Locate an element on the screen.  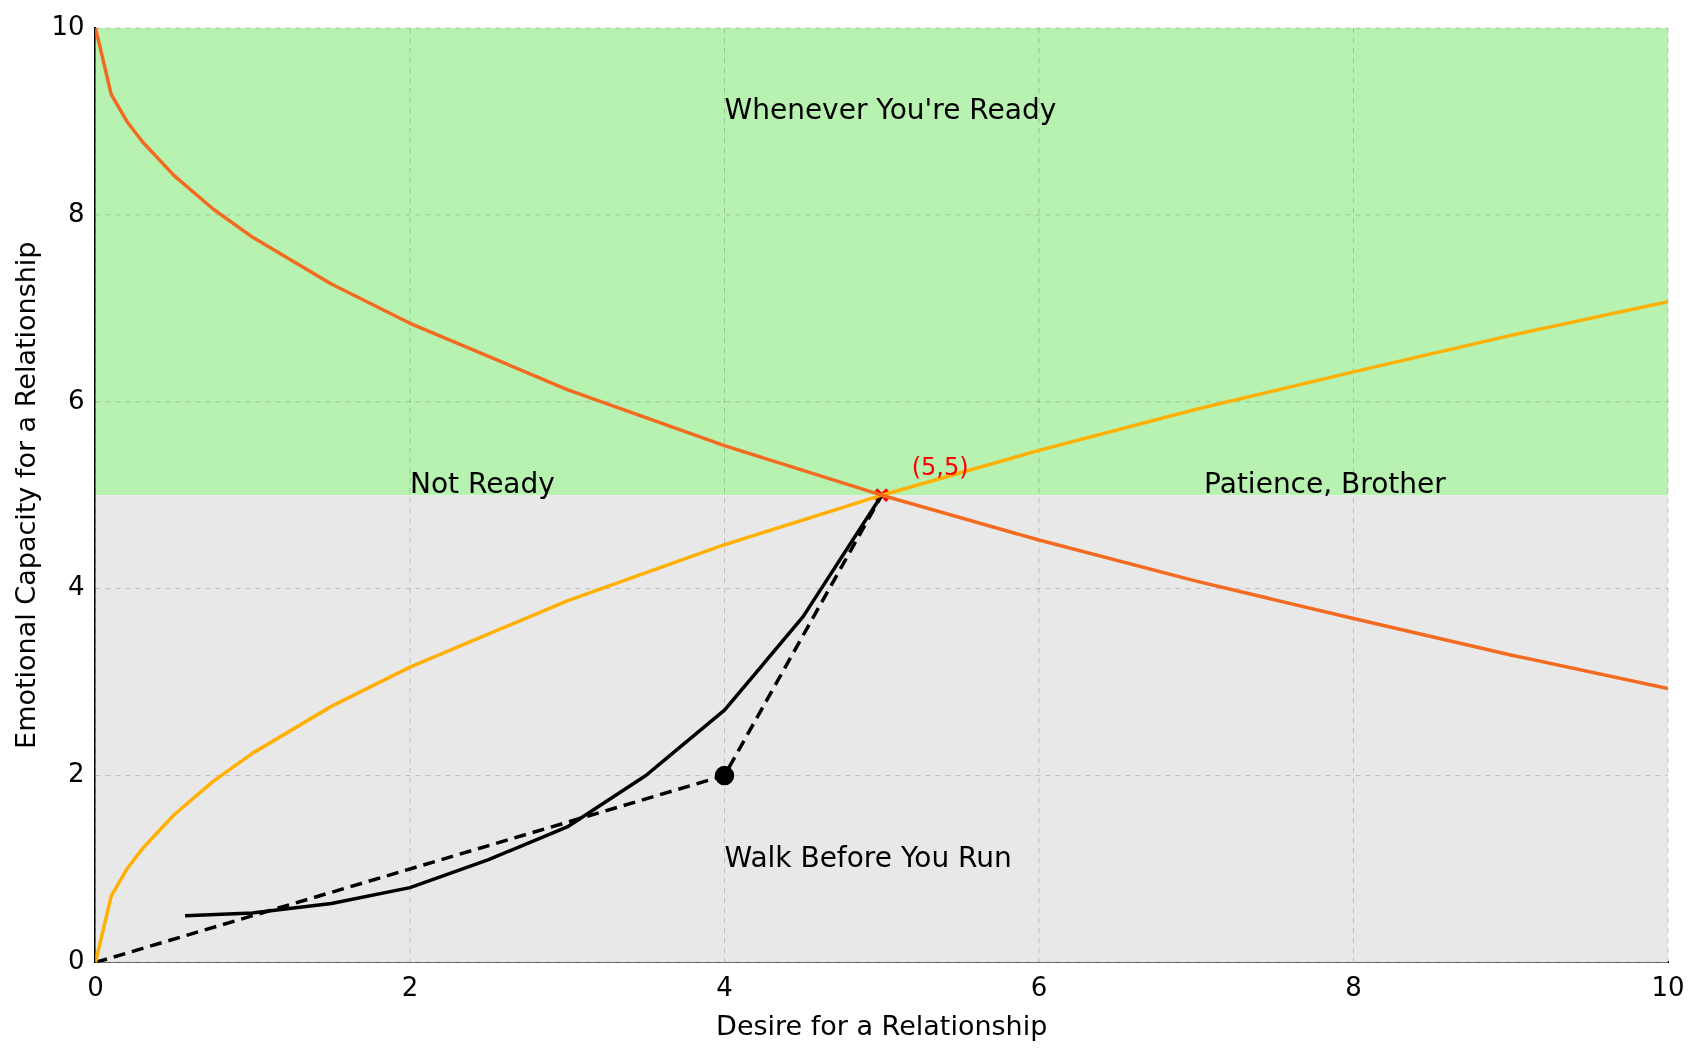
y-tick-label: 10 is located at coordinates (68, 25).